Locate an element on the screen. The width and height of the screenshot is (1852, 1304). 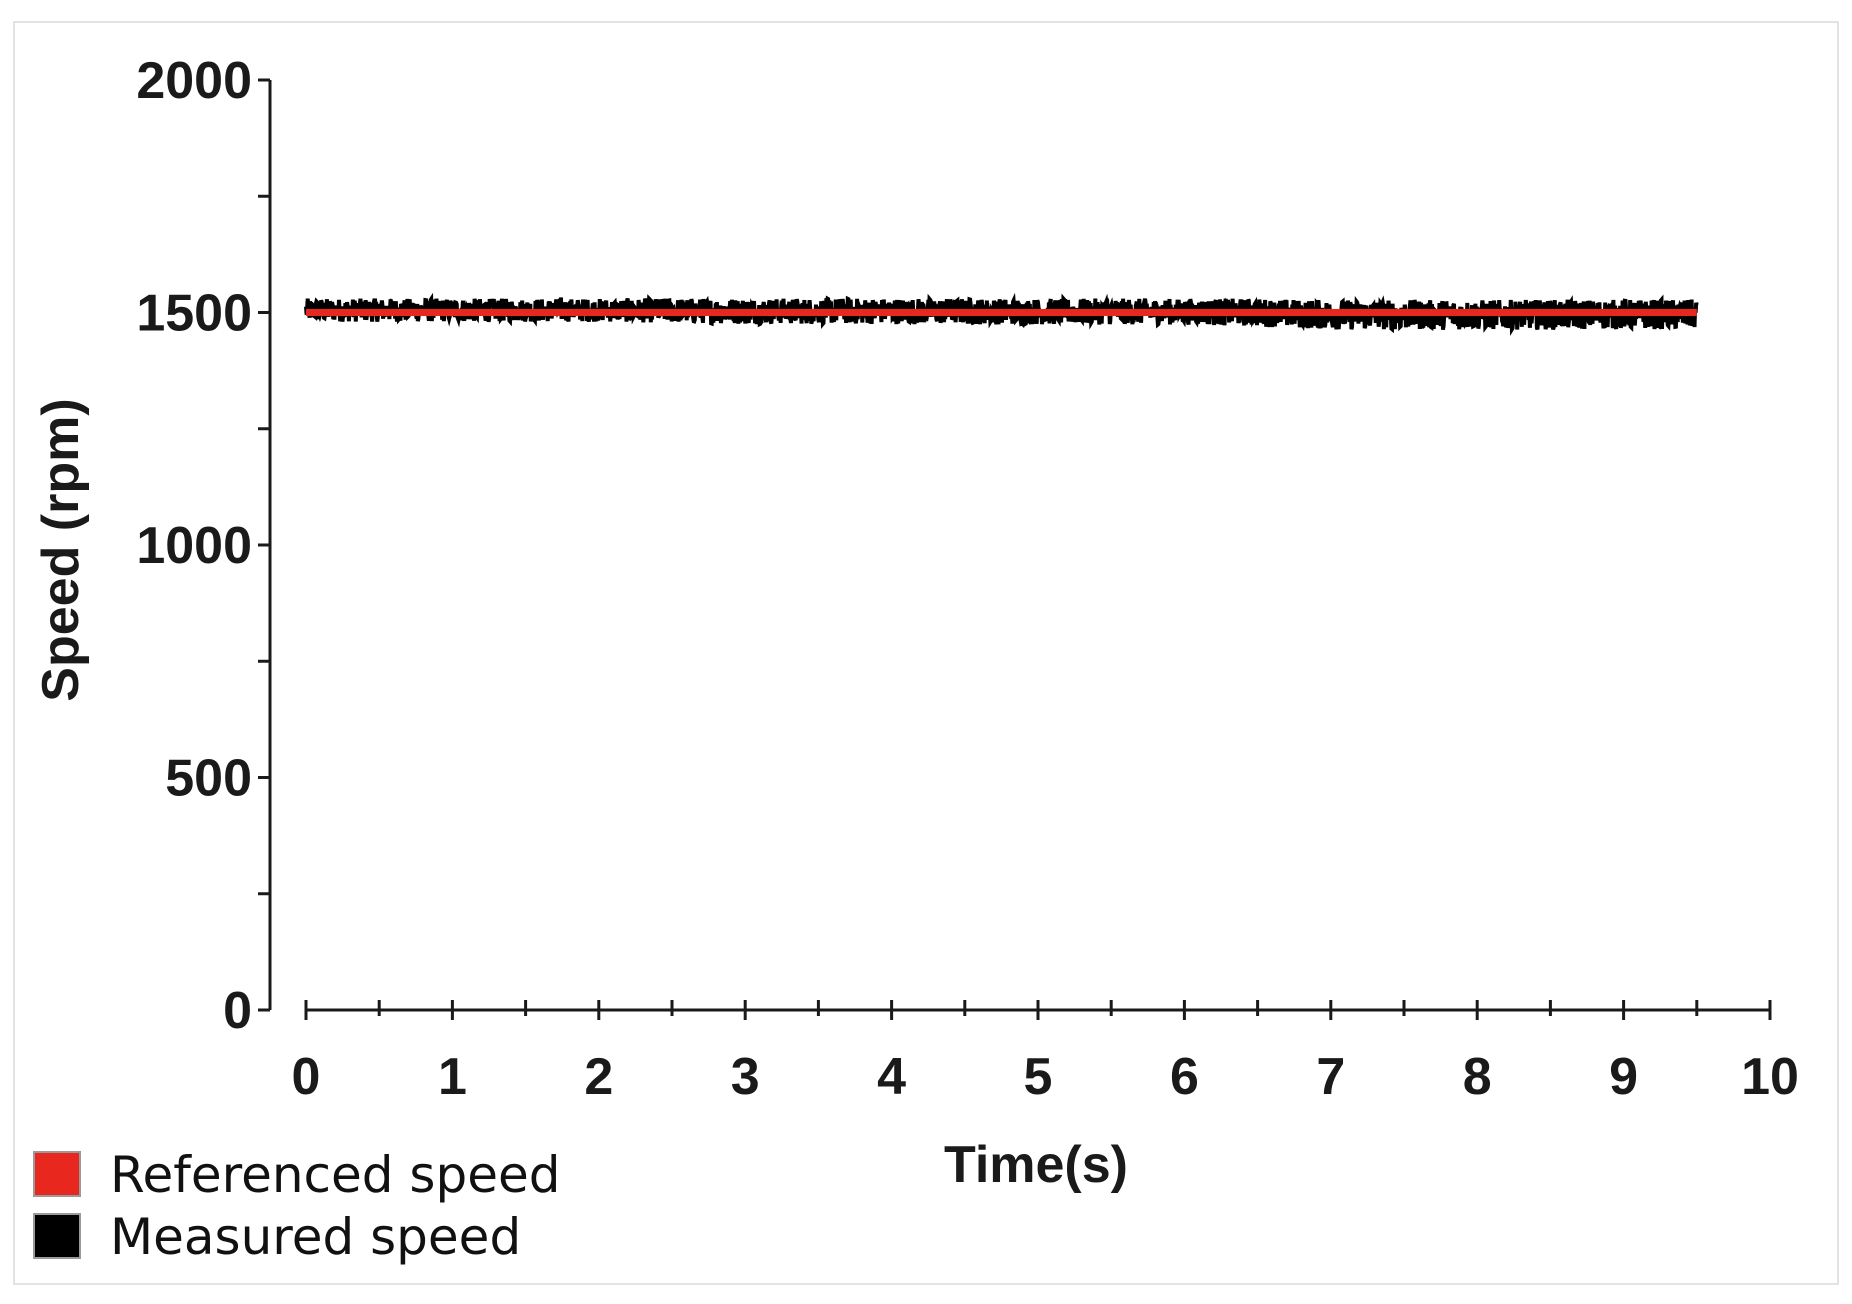
x-axis-ticks: 0 1 2 3 4 5 6 7 8 9 10 is located at coordinates (1045, 1053).